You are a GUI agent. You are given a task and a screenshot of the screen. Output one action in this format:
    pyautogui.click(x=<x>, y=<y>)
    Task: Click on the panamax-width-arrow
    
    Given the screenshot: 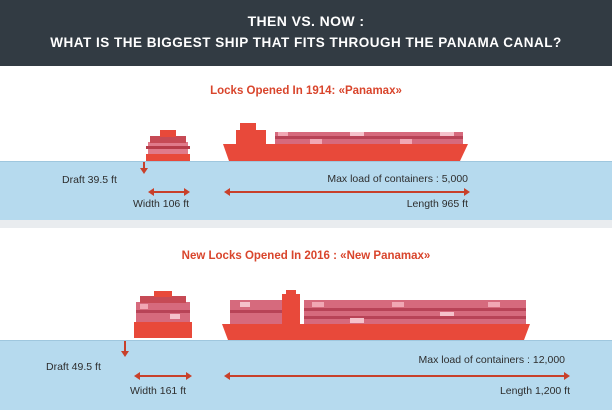 What is the action you would take?
    pyautogui.click(x=169, y=192)
    